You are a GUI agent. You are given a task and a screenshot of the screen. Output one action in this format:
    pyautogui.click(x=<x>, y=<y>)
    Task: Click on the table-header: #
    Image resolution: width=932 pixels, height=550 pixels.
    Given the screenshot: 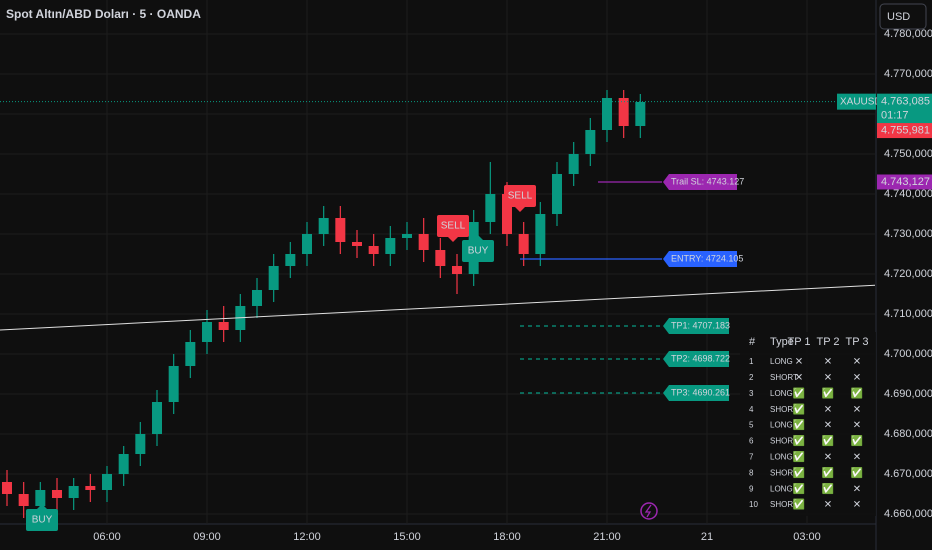 What is the action you would take?
    pyautogui.click(x=752, y=342)
    